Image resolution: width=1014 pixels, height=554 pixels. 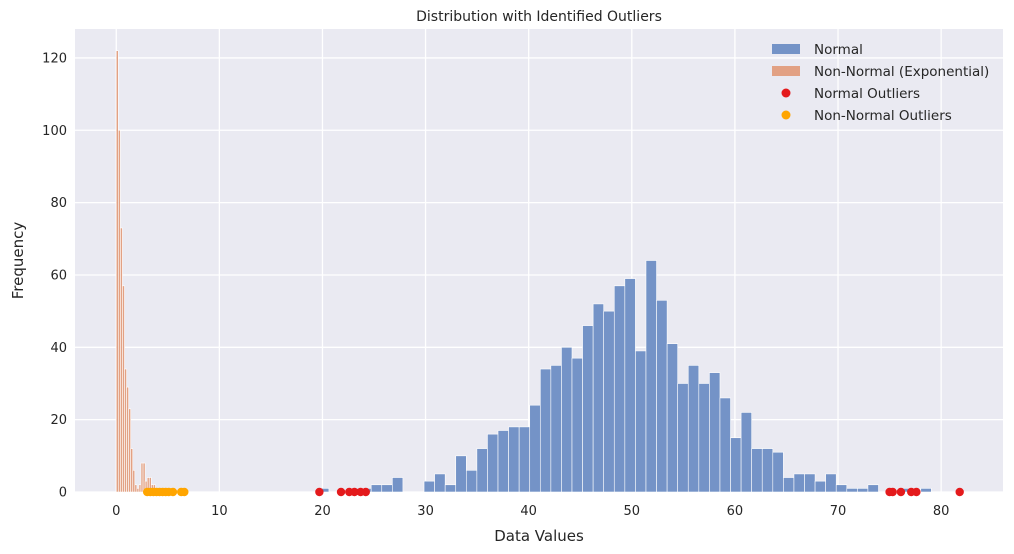 I want to click on x-tick-label: 40, so click(x=528, y=511).